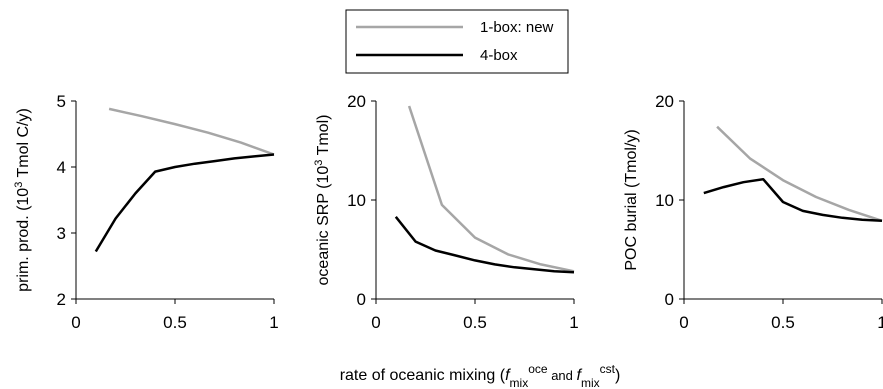 Image resolution: width=883 pixels, height=389 pixels. I want to click on y-axis-label-tail: Tmol), so click(323, 137).